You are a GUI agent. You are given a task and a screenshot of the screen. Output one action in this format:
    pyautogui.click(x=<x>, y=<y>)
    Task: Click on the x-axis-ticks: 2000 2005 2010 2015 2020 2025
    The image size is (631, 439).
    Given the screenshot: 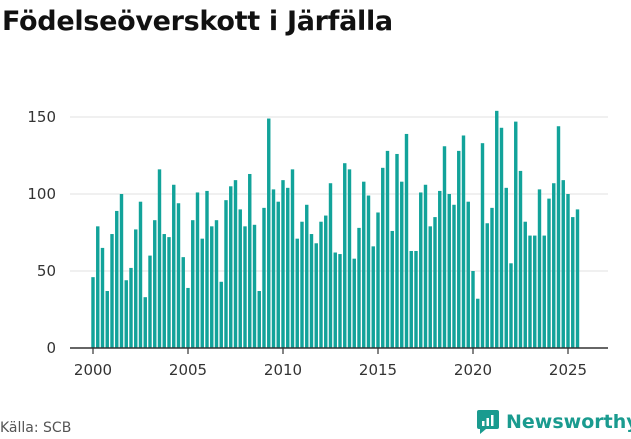 What is the action you would take?
    pyautogui.click(x=330, y=363)
    